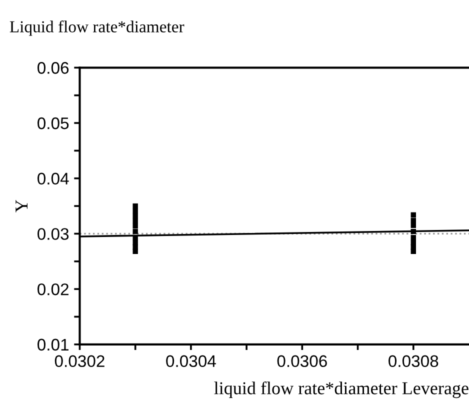  I want to click on chart-title: Liquid flow rate*diameter, so click(97, 28).